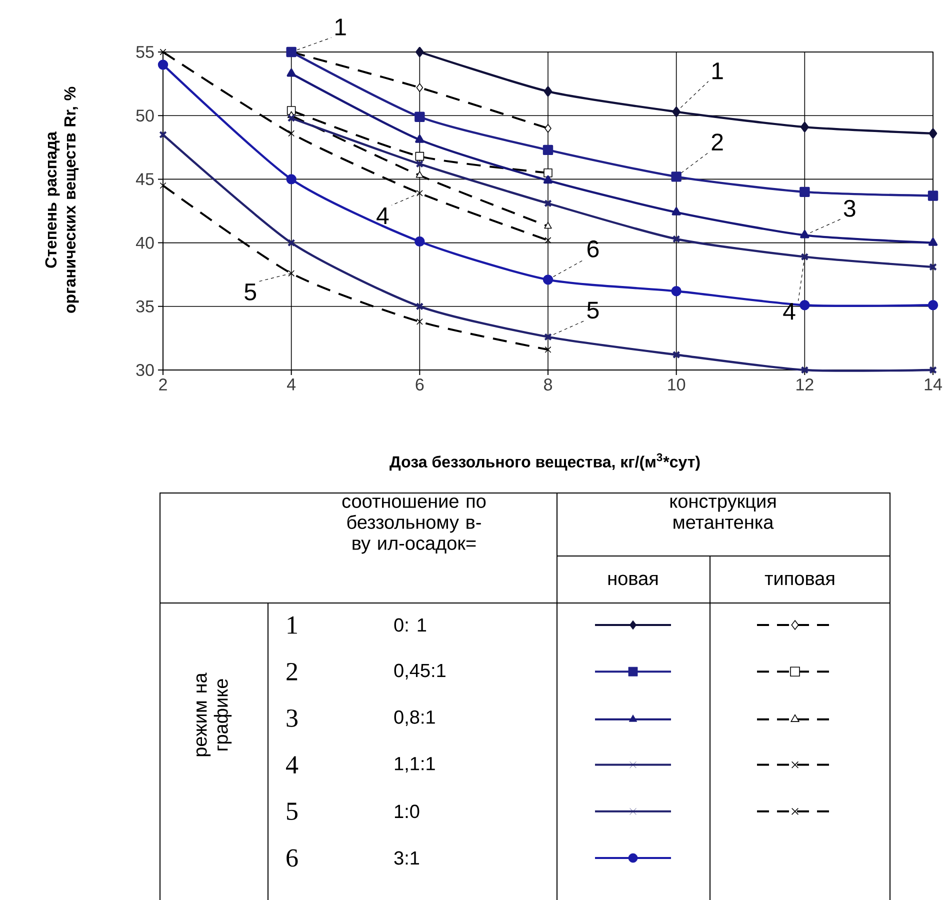  Describe the element at coordinates (214, 714) in the screenshot. I see `text: режим на графике` at that location.